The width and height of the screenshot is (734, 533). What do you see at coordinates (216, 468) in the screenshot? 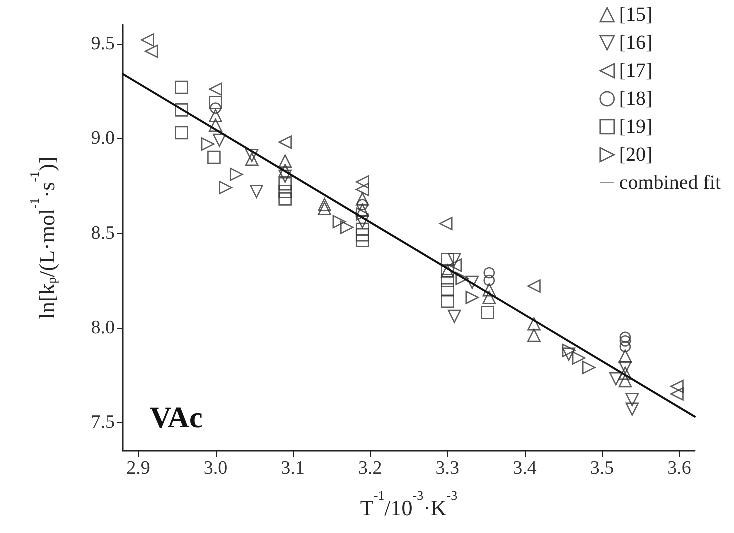
I see `x-tick-label: 3.0` at bounding box center [216, 468].